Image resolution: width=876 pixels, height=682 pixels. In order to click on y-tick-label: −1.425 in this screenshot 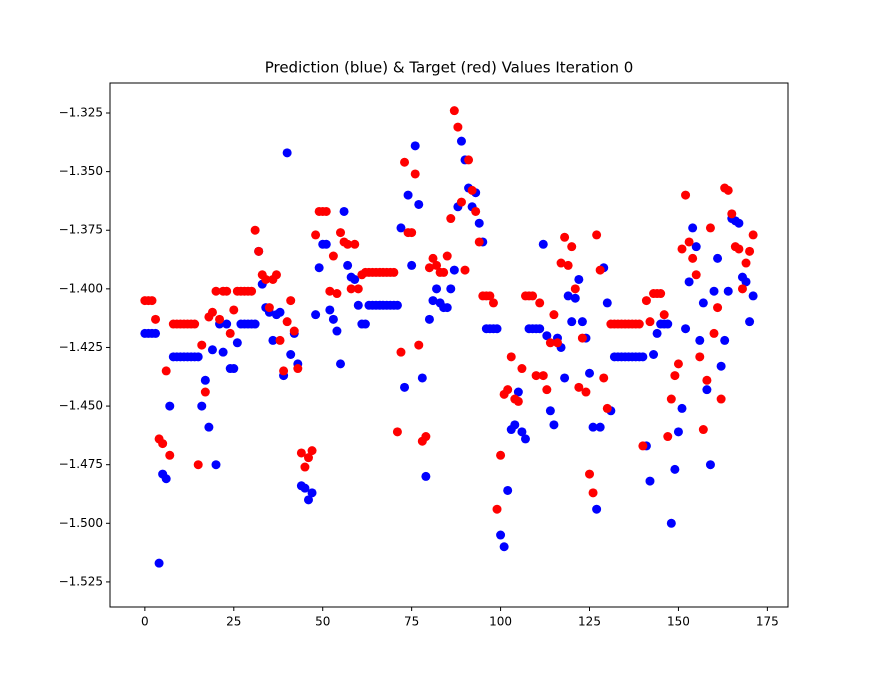, I will do `click(81, 347)`.